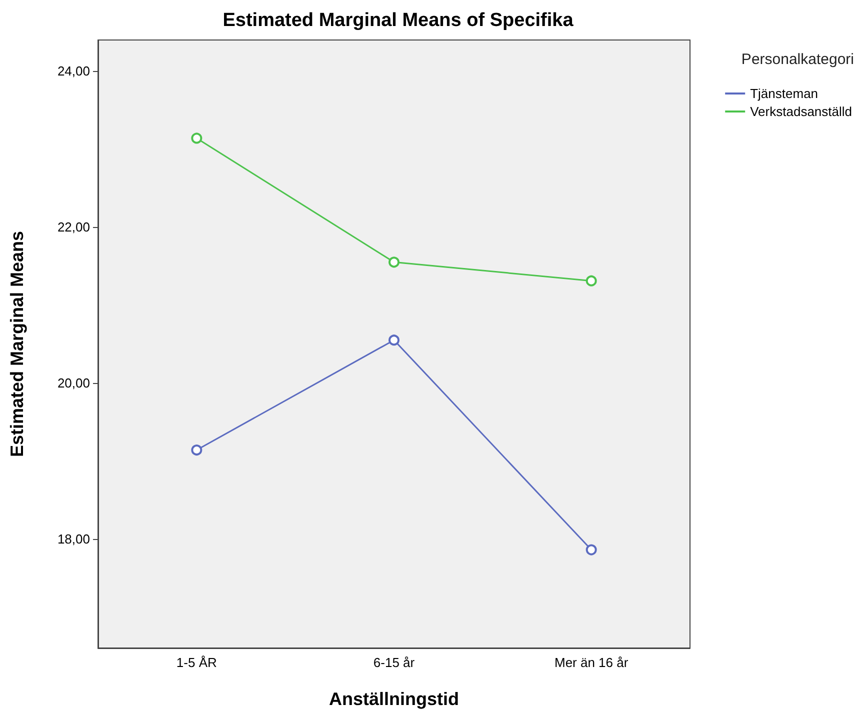  I want to click on y-tick-label: 20,00, so click(73, 382).